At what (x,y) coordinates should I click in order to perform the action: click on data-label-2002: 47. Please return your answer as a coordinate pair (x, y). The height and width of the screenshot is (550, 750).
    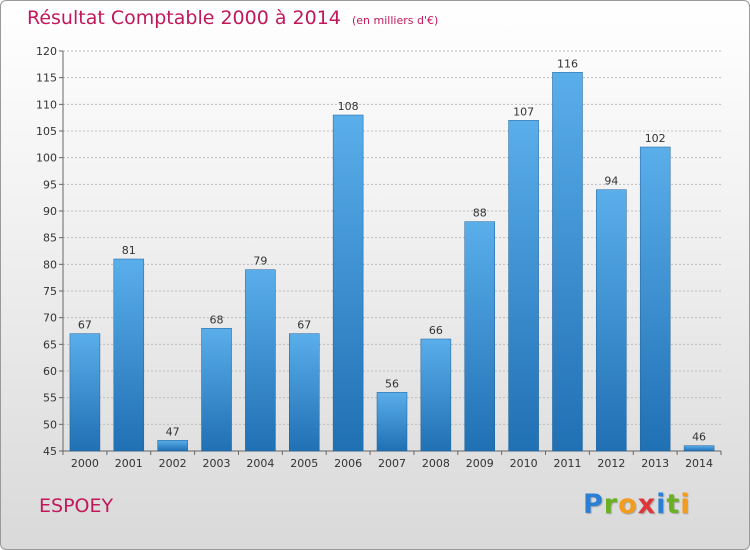
    Looking at the image, I should click on (173, 431).